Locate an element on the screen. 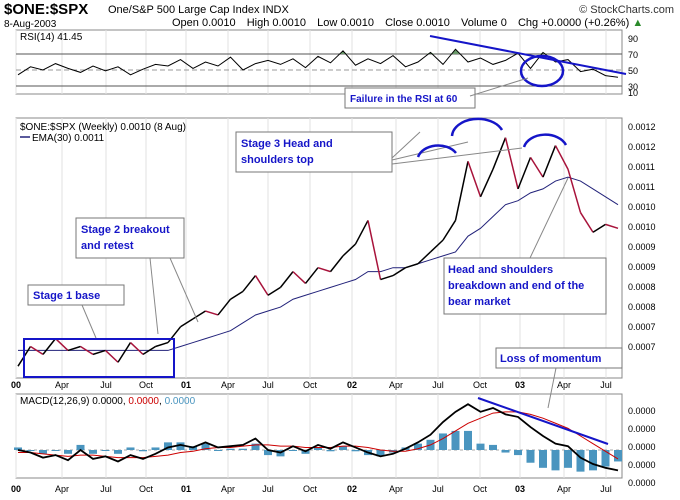 Image resolution: width=680 pixels, height=500 pixels. stage2-label-text: Stage 2 breakout is located at coordinates (125, 230).